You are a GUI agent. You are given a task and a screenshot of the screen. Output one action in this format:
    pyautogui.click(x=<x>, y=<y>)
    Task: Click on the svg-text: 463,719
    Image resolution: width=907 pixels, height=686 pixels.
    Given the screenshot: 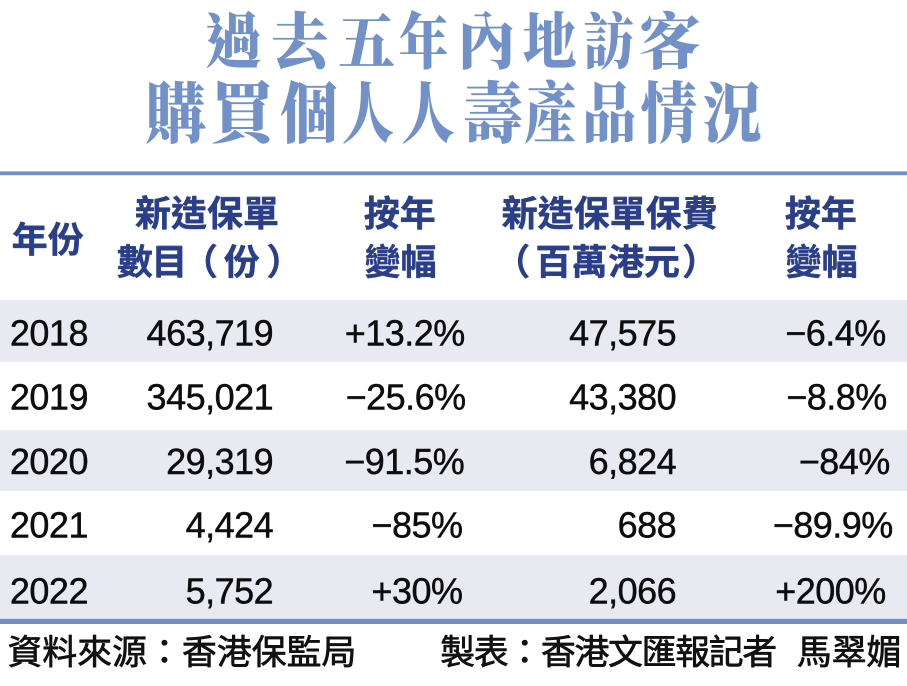 What is the action you would take?
    pyautogui.click(x=210, y=332)
    